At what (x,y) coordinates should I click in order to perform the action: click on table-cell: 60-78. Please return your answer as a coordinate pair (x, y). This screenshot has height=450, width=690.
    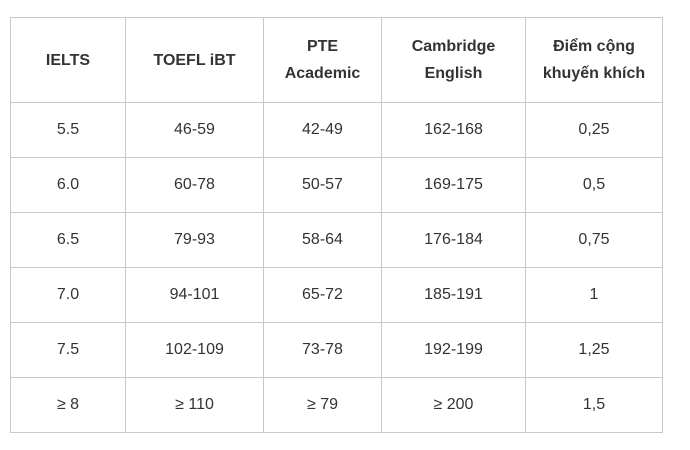
    Looking at the image, I should click on (194, 185).